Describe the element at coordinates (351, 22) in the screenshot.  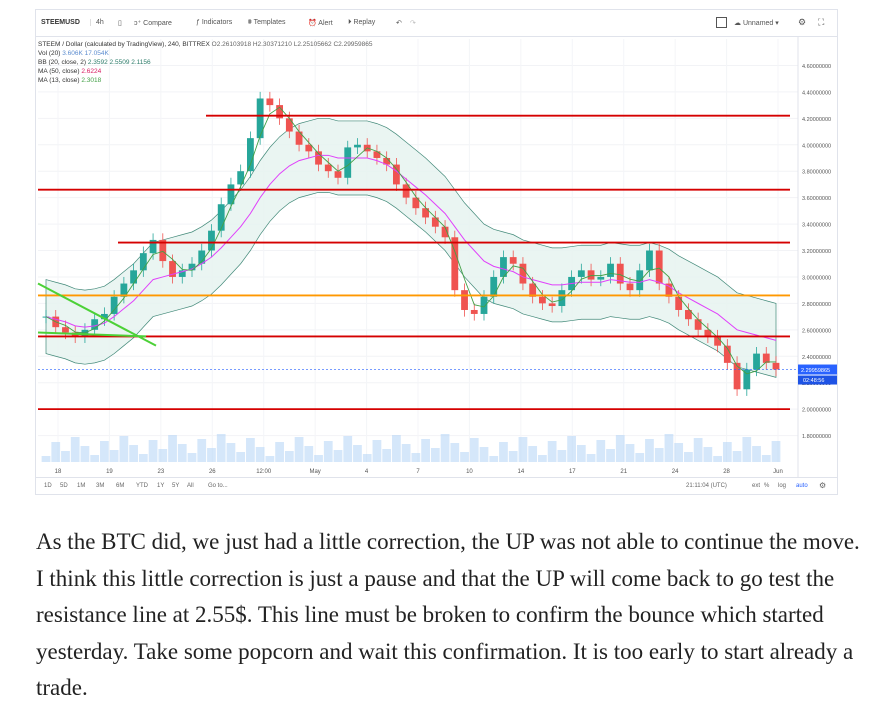
I see `replay-icon: ⏵` at that location.